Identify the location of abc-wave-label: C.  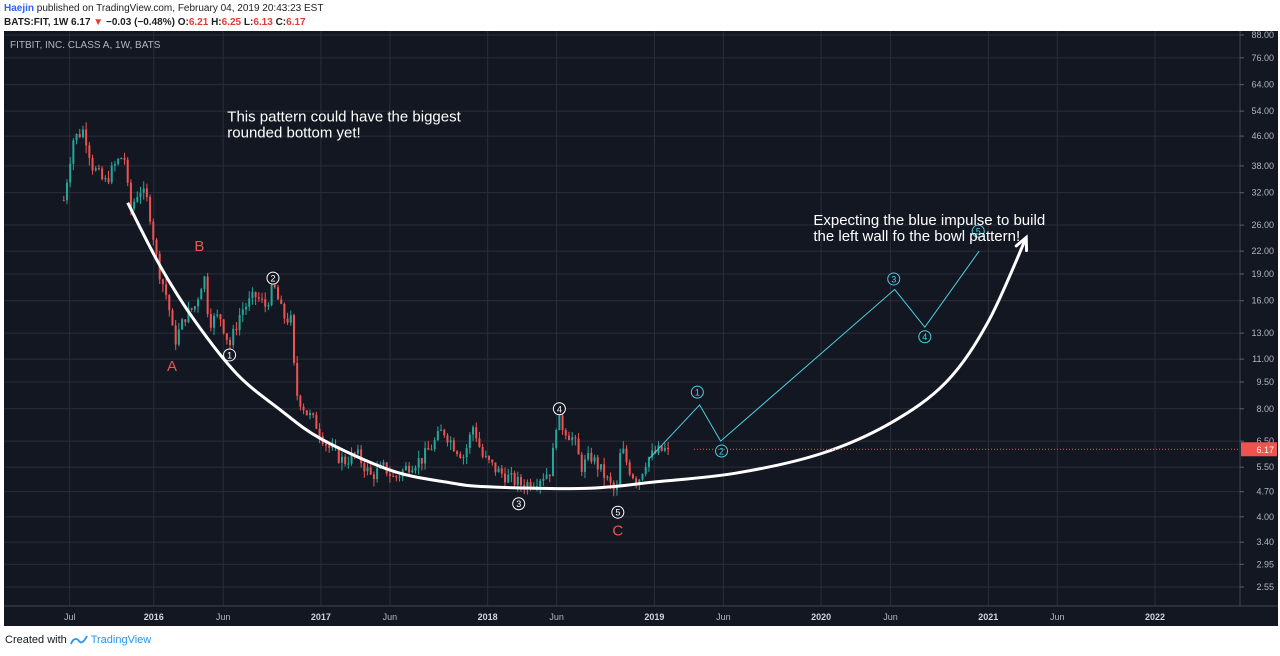
(617, 530).